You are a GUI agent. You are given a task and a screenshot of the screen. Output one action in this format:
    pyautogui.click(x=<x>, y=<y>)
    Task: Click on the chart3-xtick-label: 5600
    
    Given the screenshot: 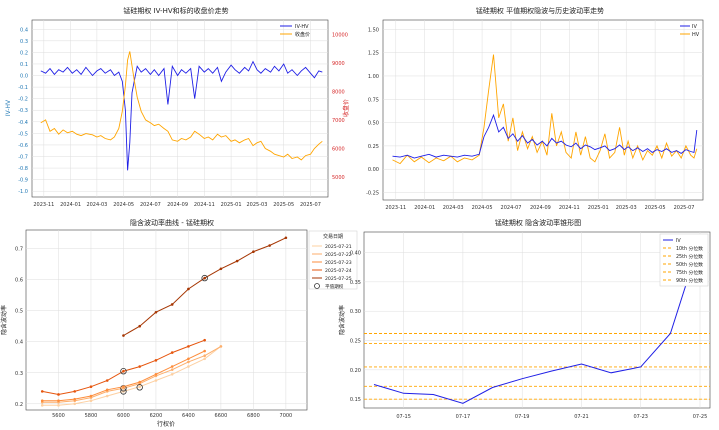 What is the action you would take?
    pyautogui.click(x=58, y=416)
    